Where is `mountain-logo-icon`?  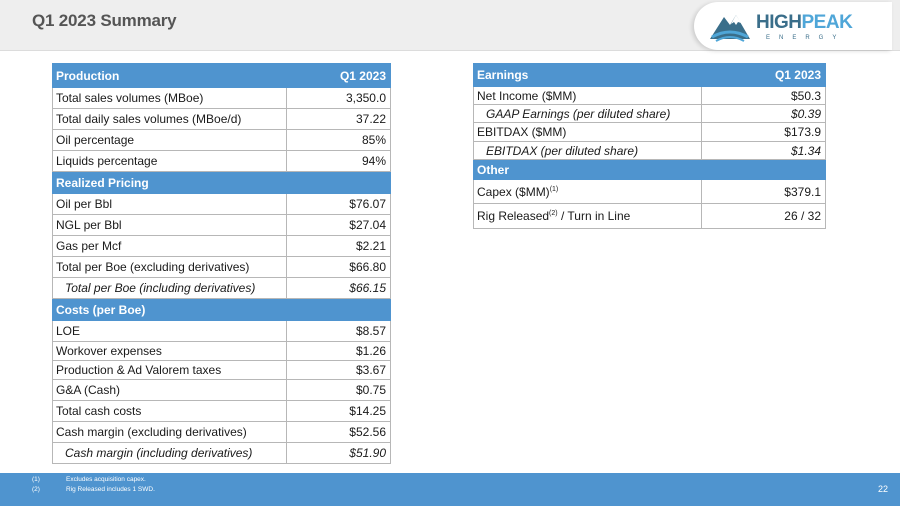 mountain-logo-icon is located at coordinates (730, 28).